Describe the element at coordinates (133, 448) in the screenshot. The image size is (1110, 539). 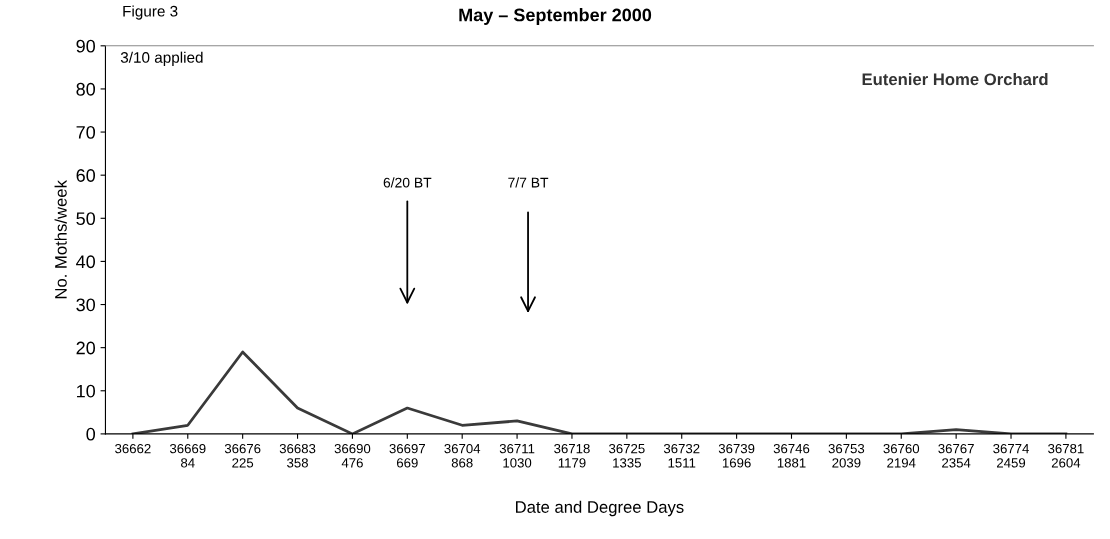
I see `x-tick-label: 36662` at that location.